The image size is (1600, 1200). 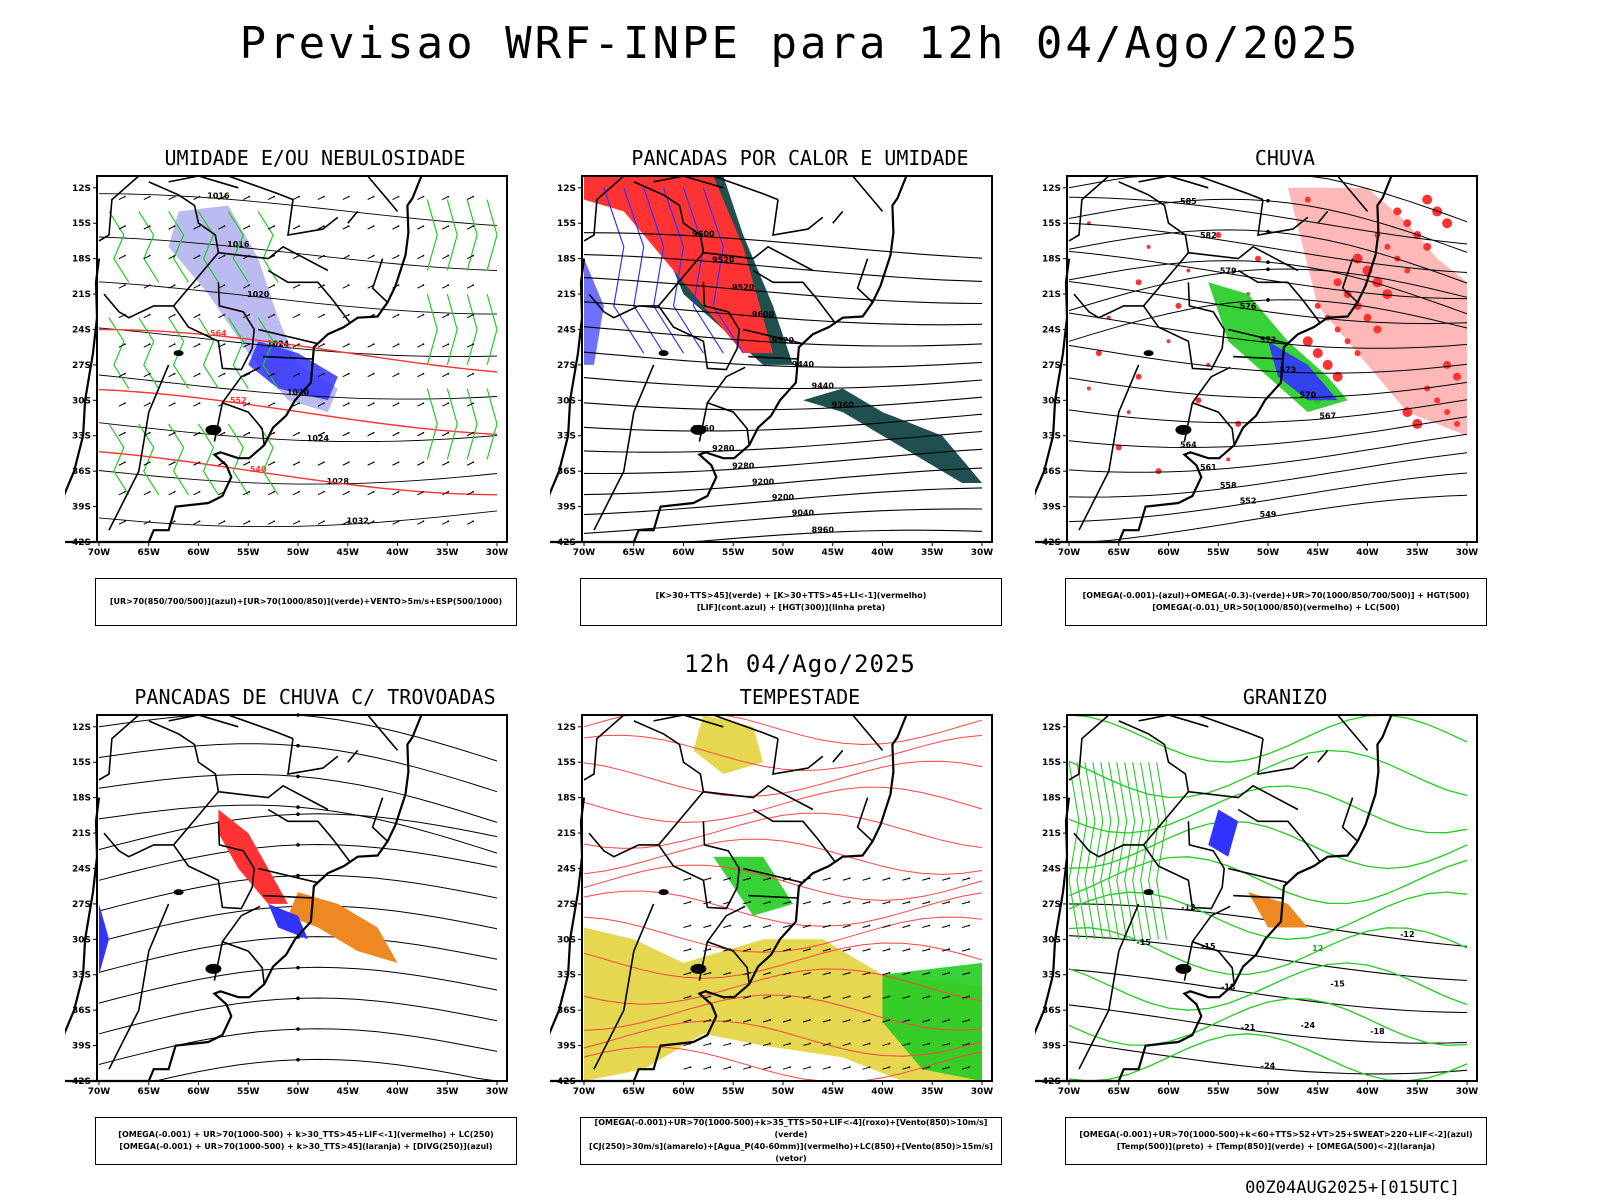 I want to click on lon-label: 45W, so click(x=833, y=1092).